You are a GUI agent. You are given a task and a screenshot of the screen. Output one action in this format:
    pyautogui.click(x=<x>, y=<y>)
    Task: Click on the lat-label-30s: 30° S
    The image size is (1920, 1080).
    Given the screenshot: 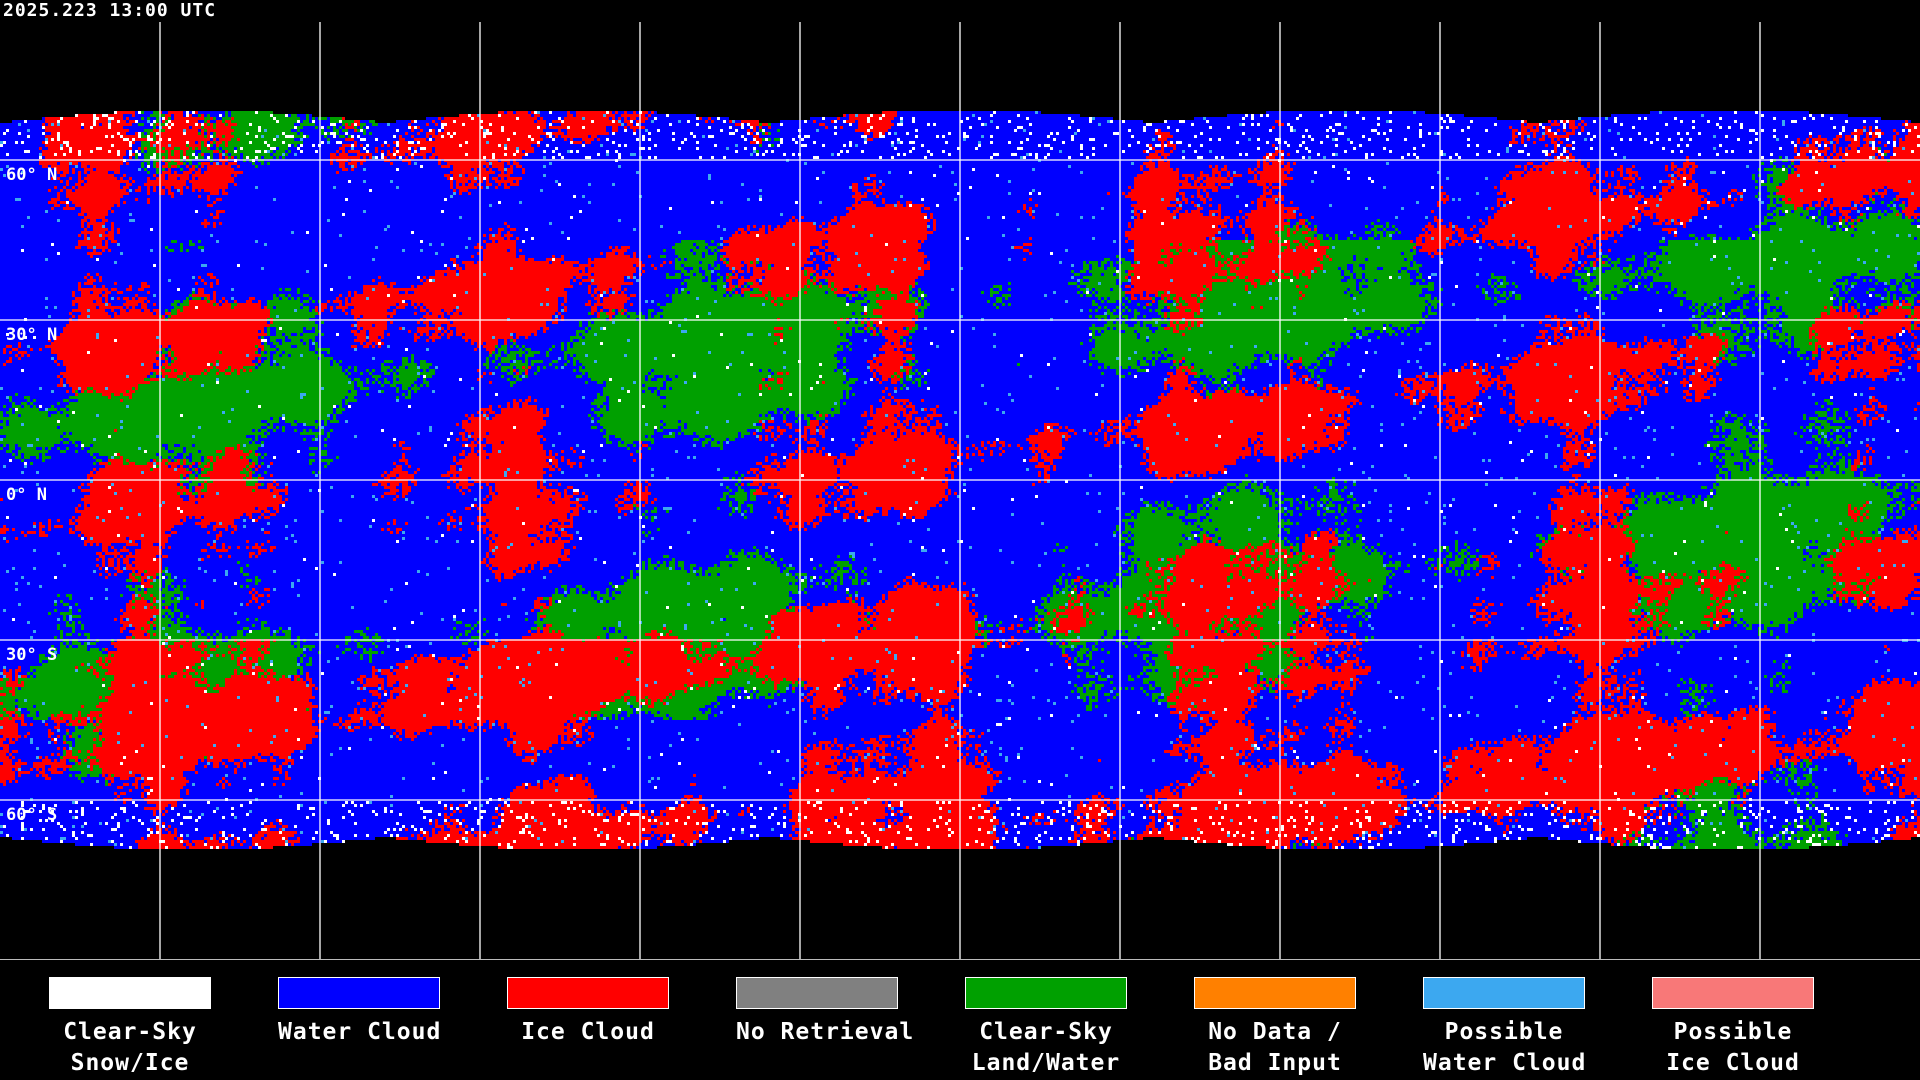 What is the action you would take?
    pyautogui.click(x=32, y=655)
    